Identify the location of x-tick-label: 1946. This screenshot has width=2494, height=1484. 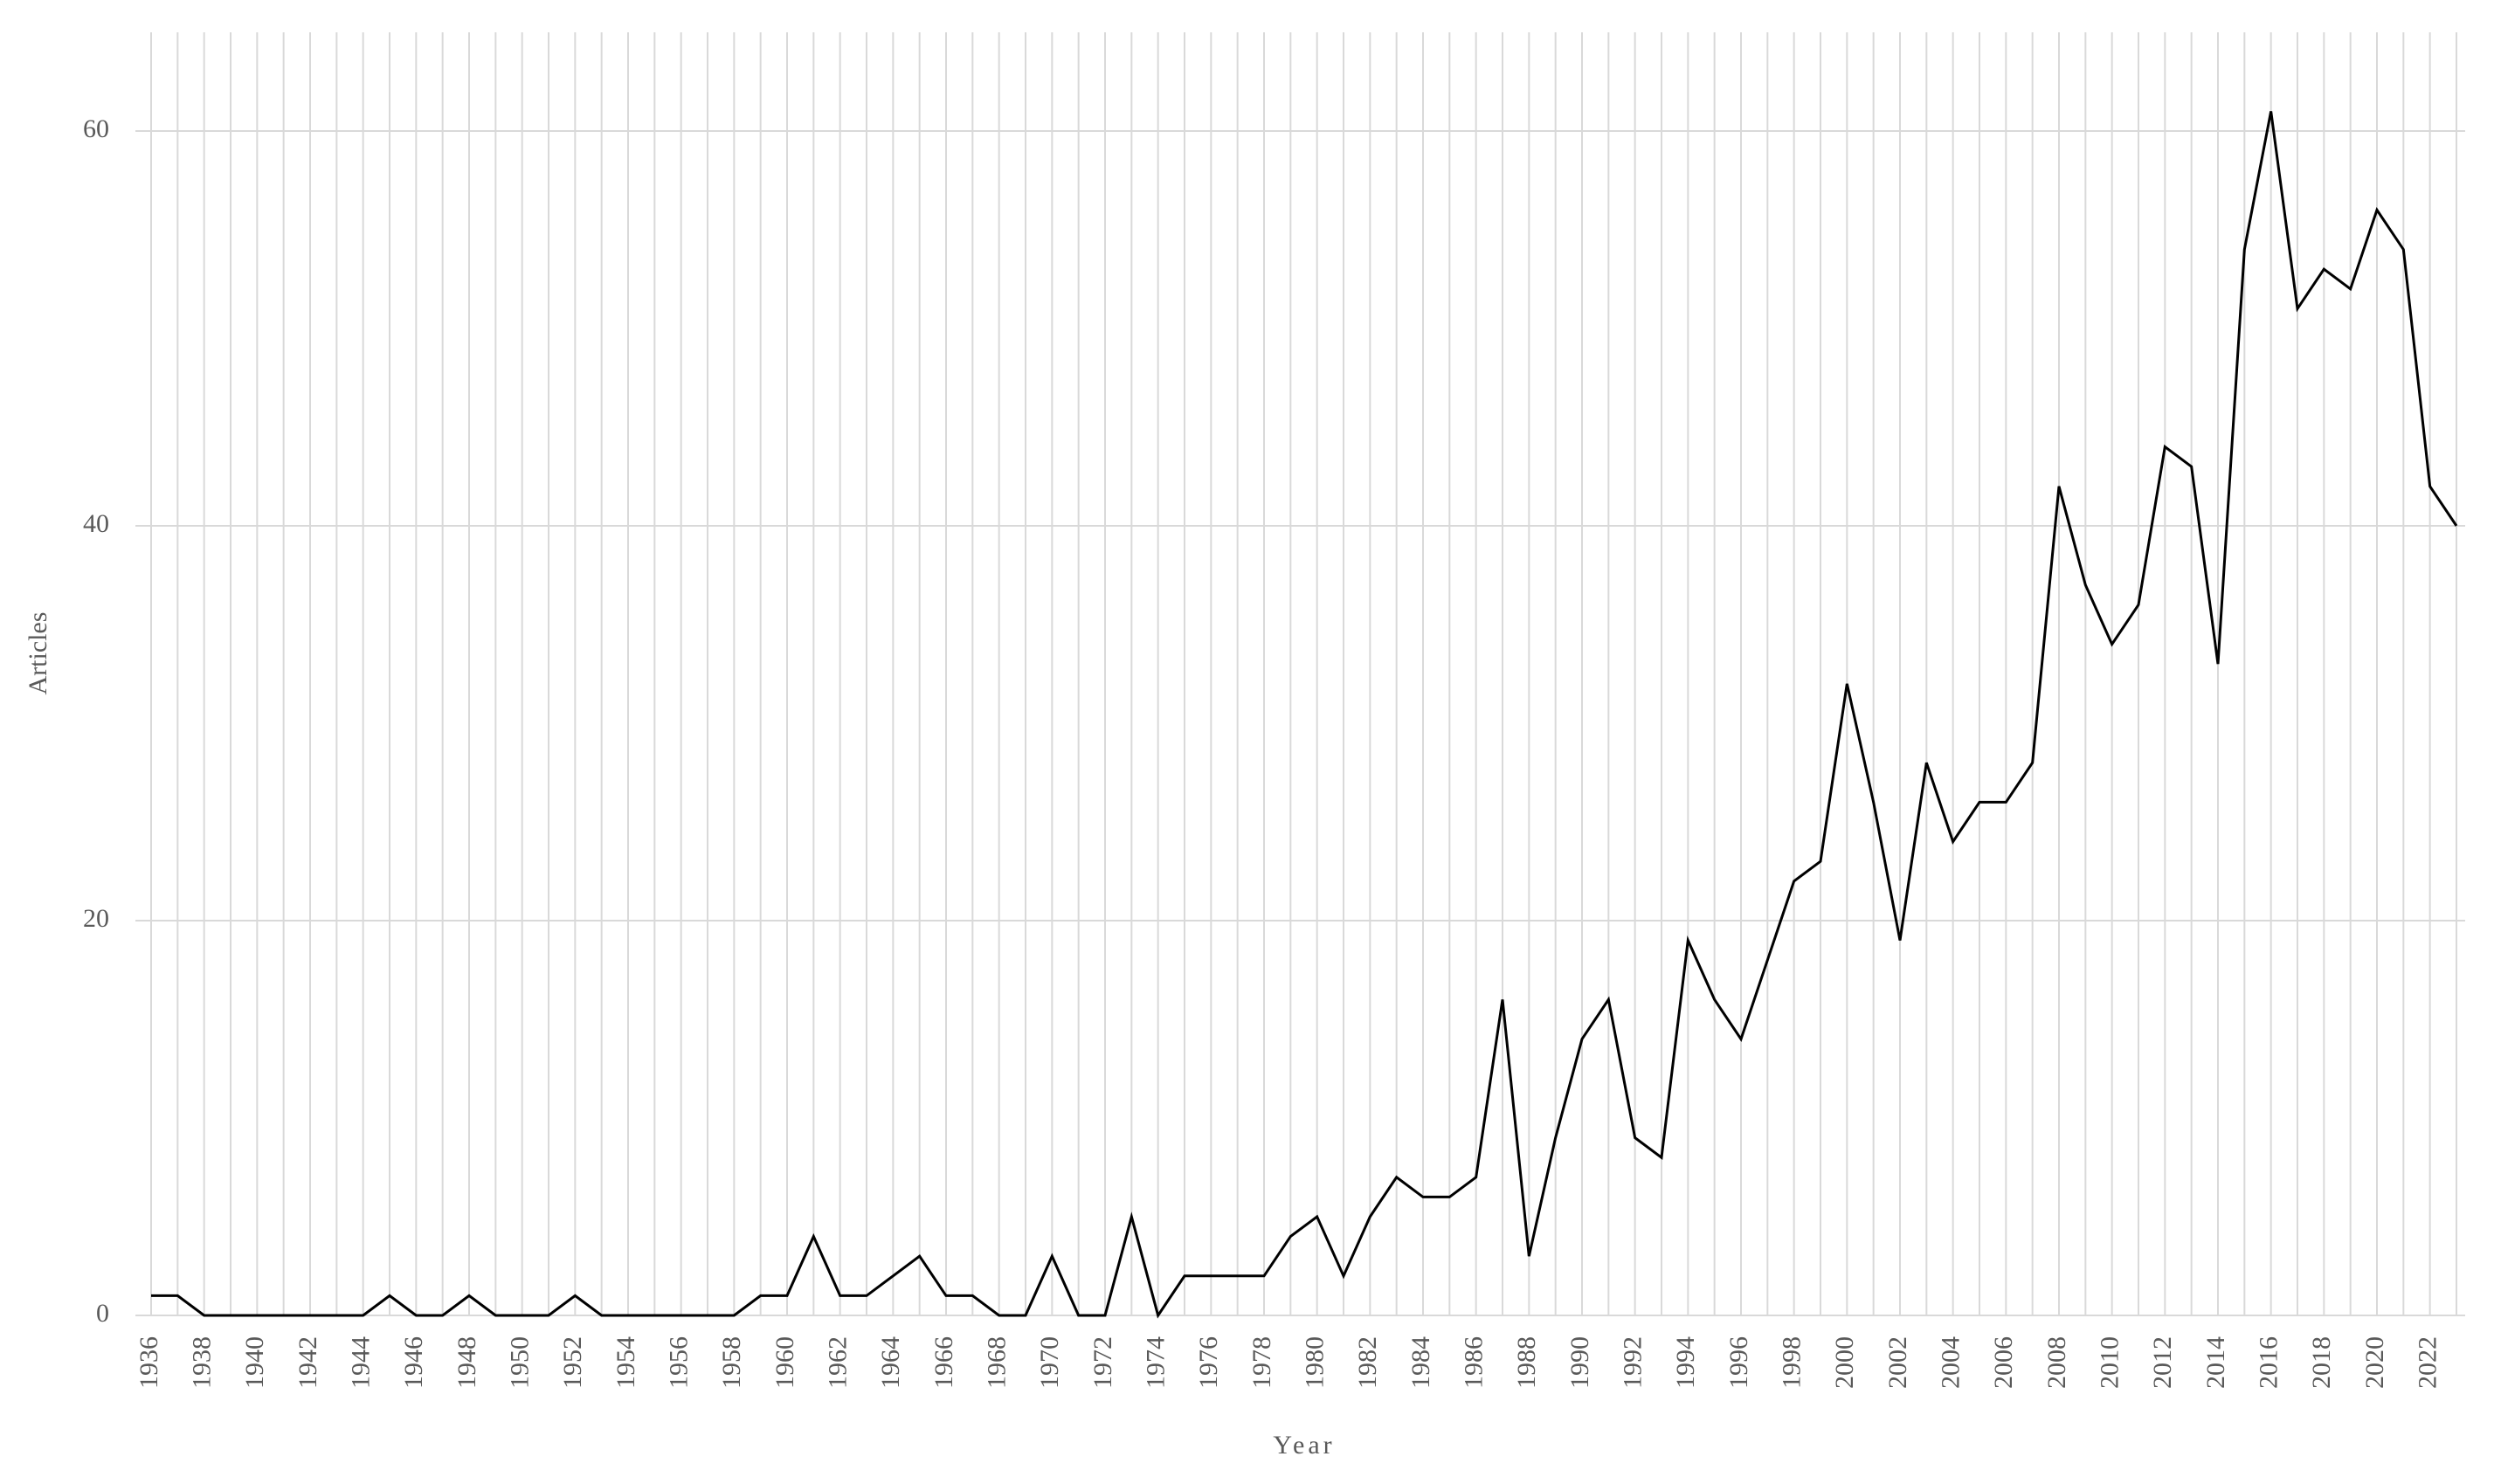
(413, 1362).